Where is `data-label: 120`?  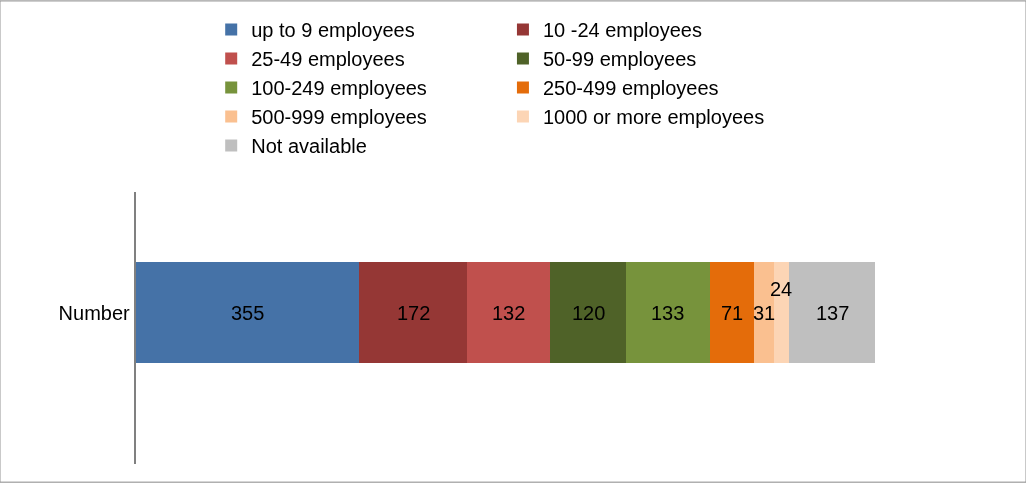 data-label: 120 is located at coordinates (589, 313).